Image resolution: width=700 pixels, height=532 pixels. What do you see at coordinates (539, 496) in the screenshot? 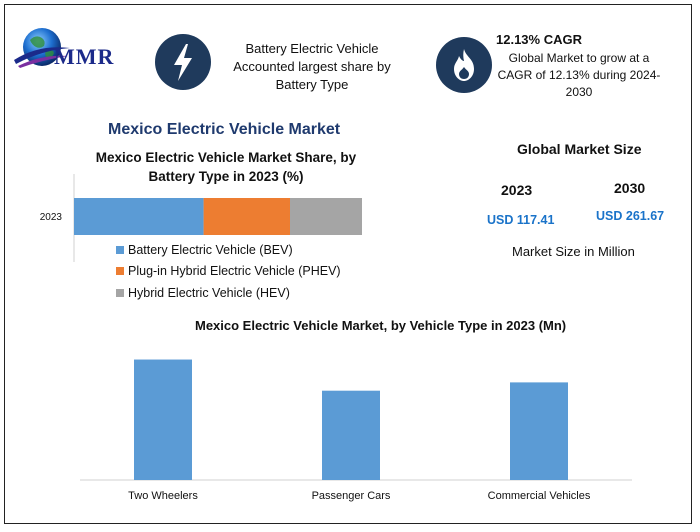
I see `vehicle-category-label-2: Commercial Vehicles` at bounding box center [539, 496].